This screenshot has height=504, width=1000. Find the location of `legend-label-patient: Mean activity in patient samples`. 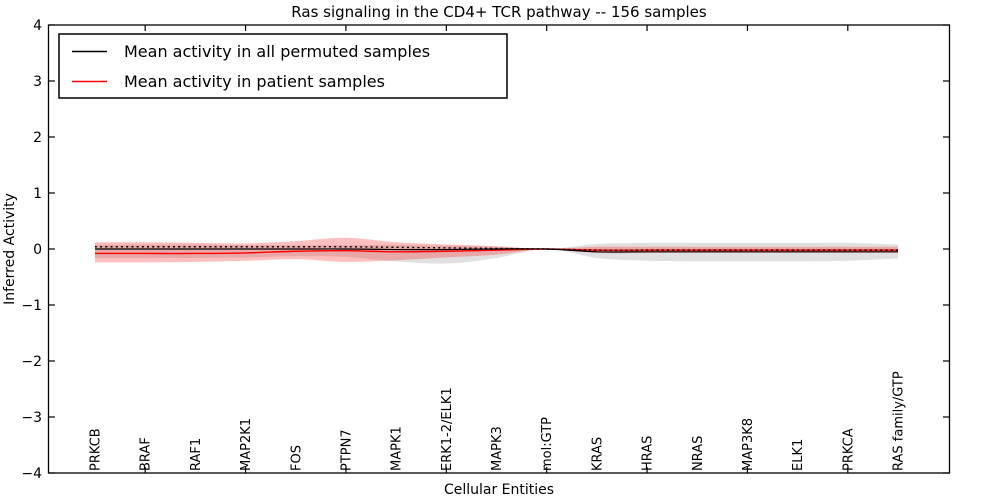

legend-label-patient: Mean activity in patient samples is located at coordinates (254, 81).